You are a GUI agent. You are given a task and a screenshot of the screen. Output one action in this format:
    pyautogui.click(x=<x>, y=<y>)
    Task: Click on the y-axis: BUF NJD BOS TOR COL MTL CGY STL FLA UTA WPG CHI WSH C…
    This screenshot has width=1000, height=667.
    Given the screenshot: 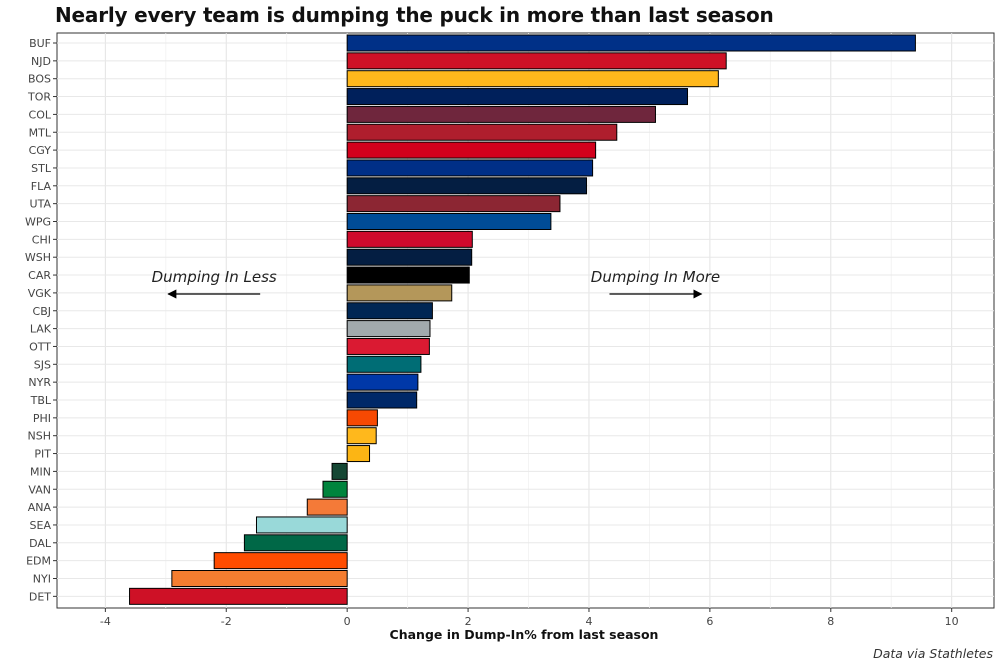 What is the action you would take?
    pyautogui.click(x=41, y=320)
    